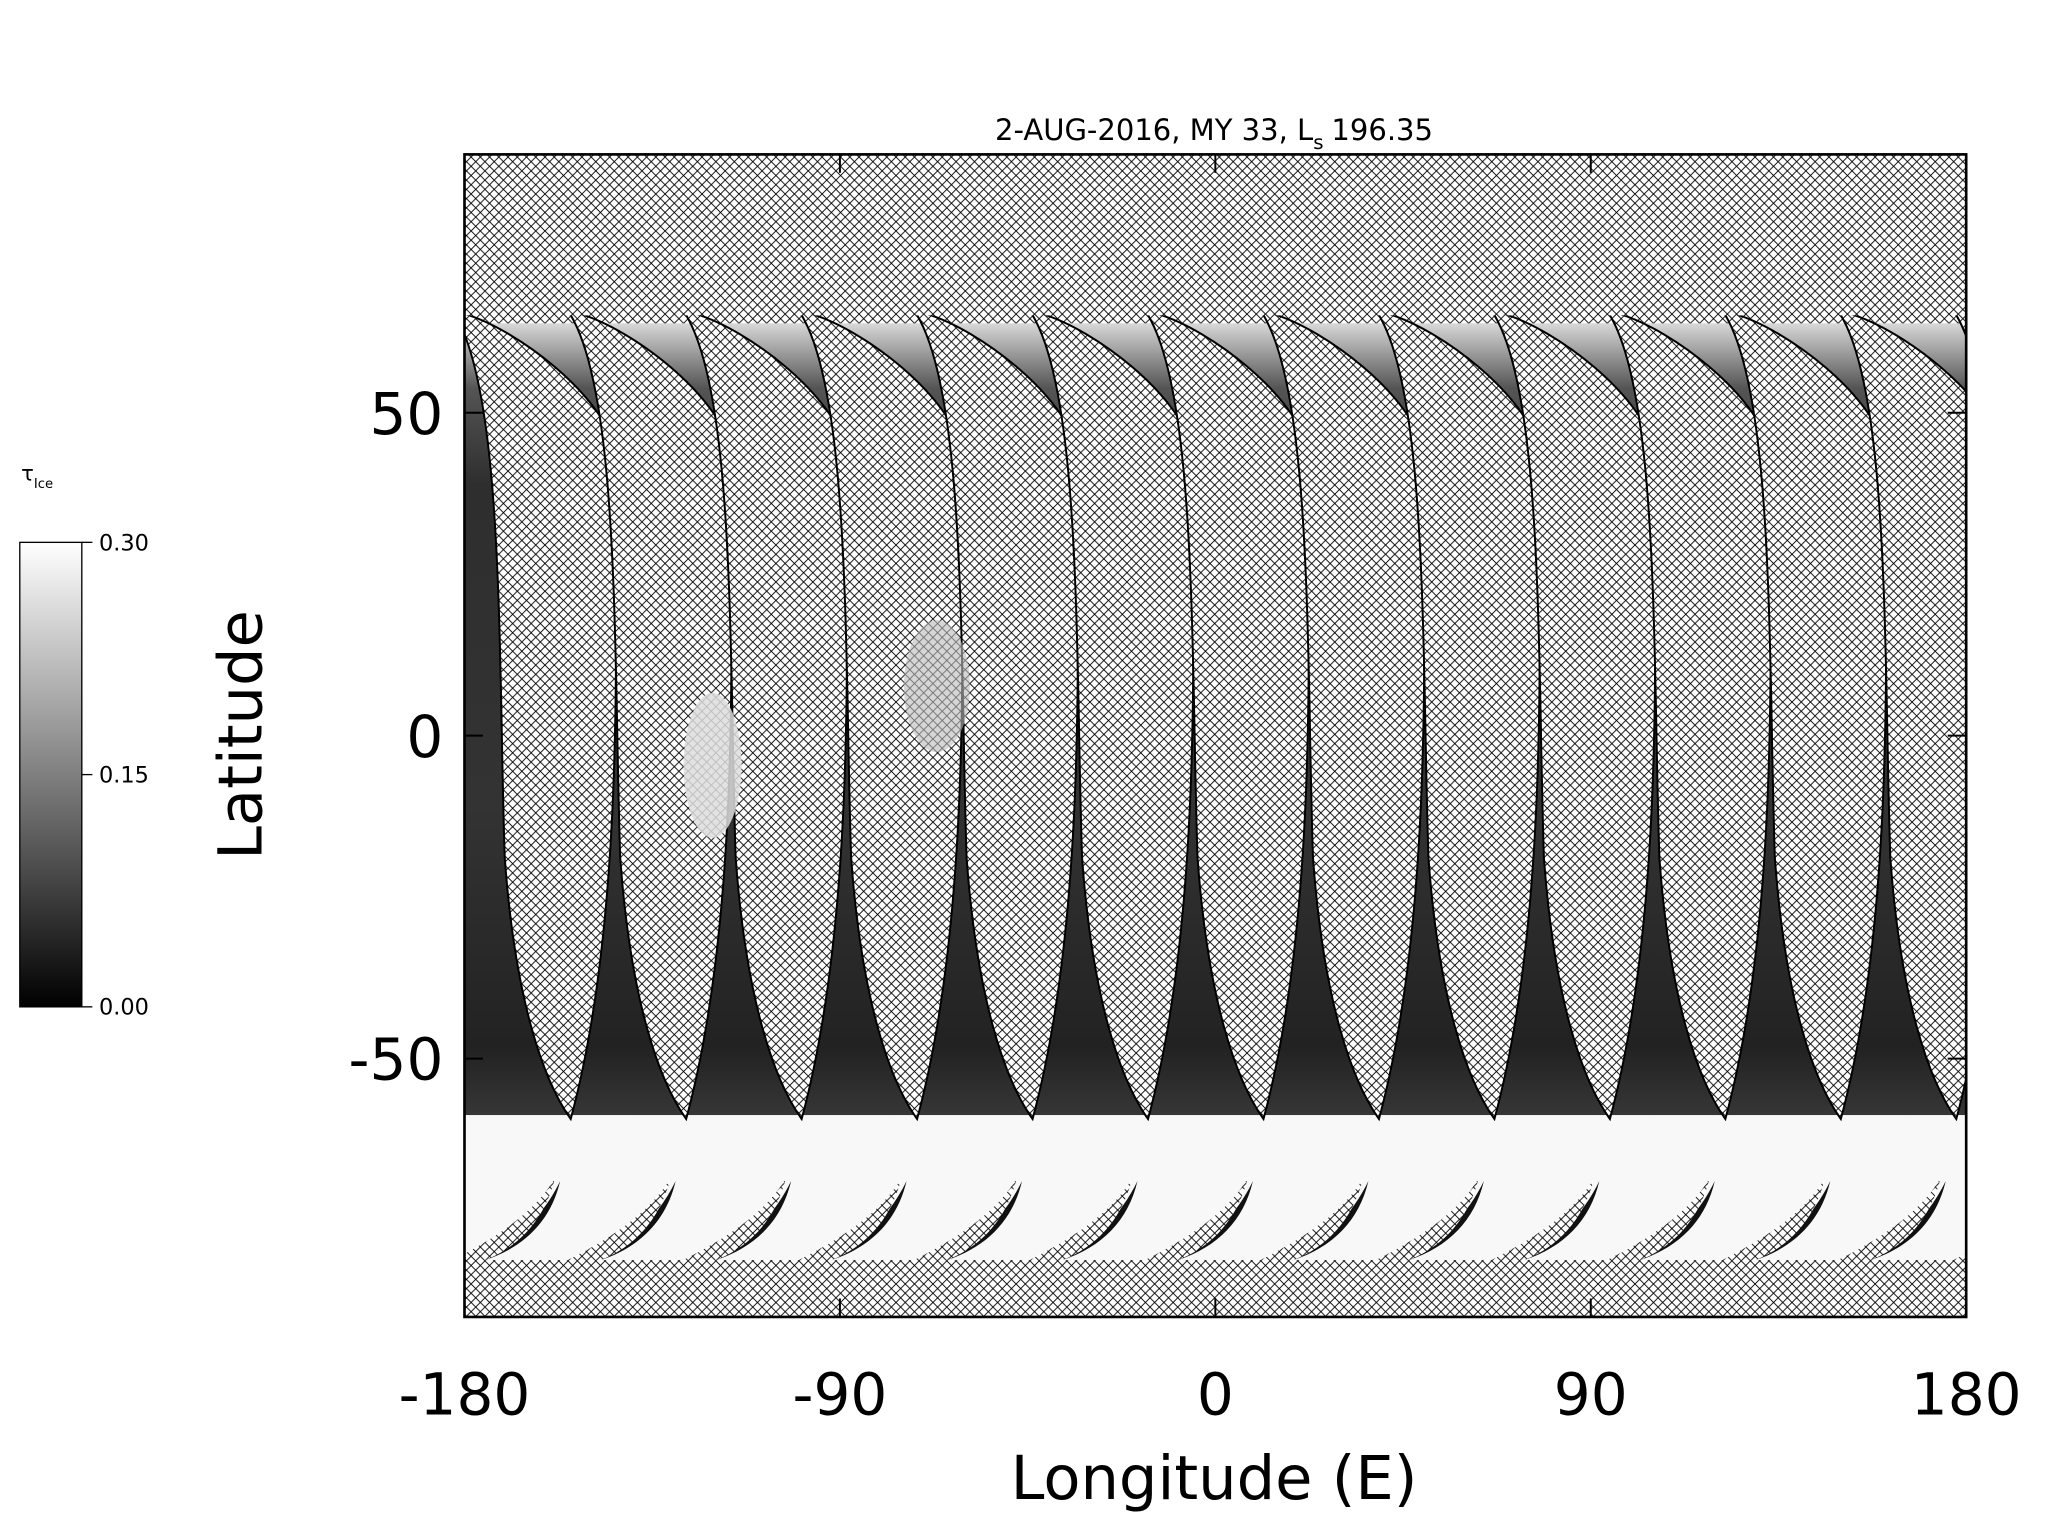 Image resolution: width=2048 pixels, height=1536 pixels. What do you see at coordinates (1591, 1395) in the screenshot?
I see `x-tick-label: 90` at bounding box center [1591, 1395].